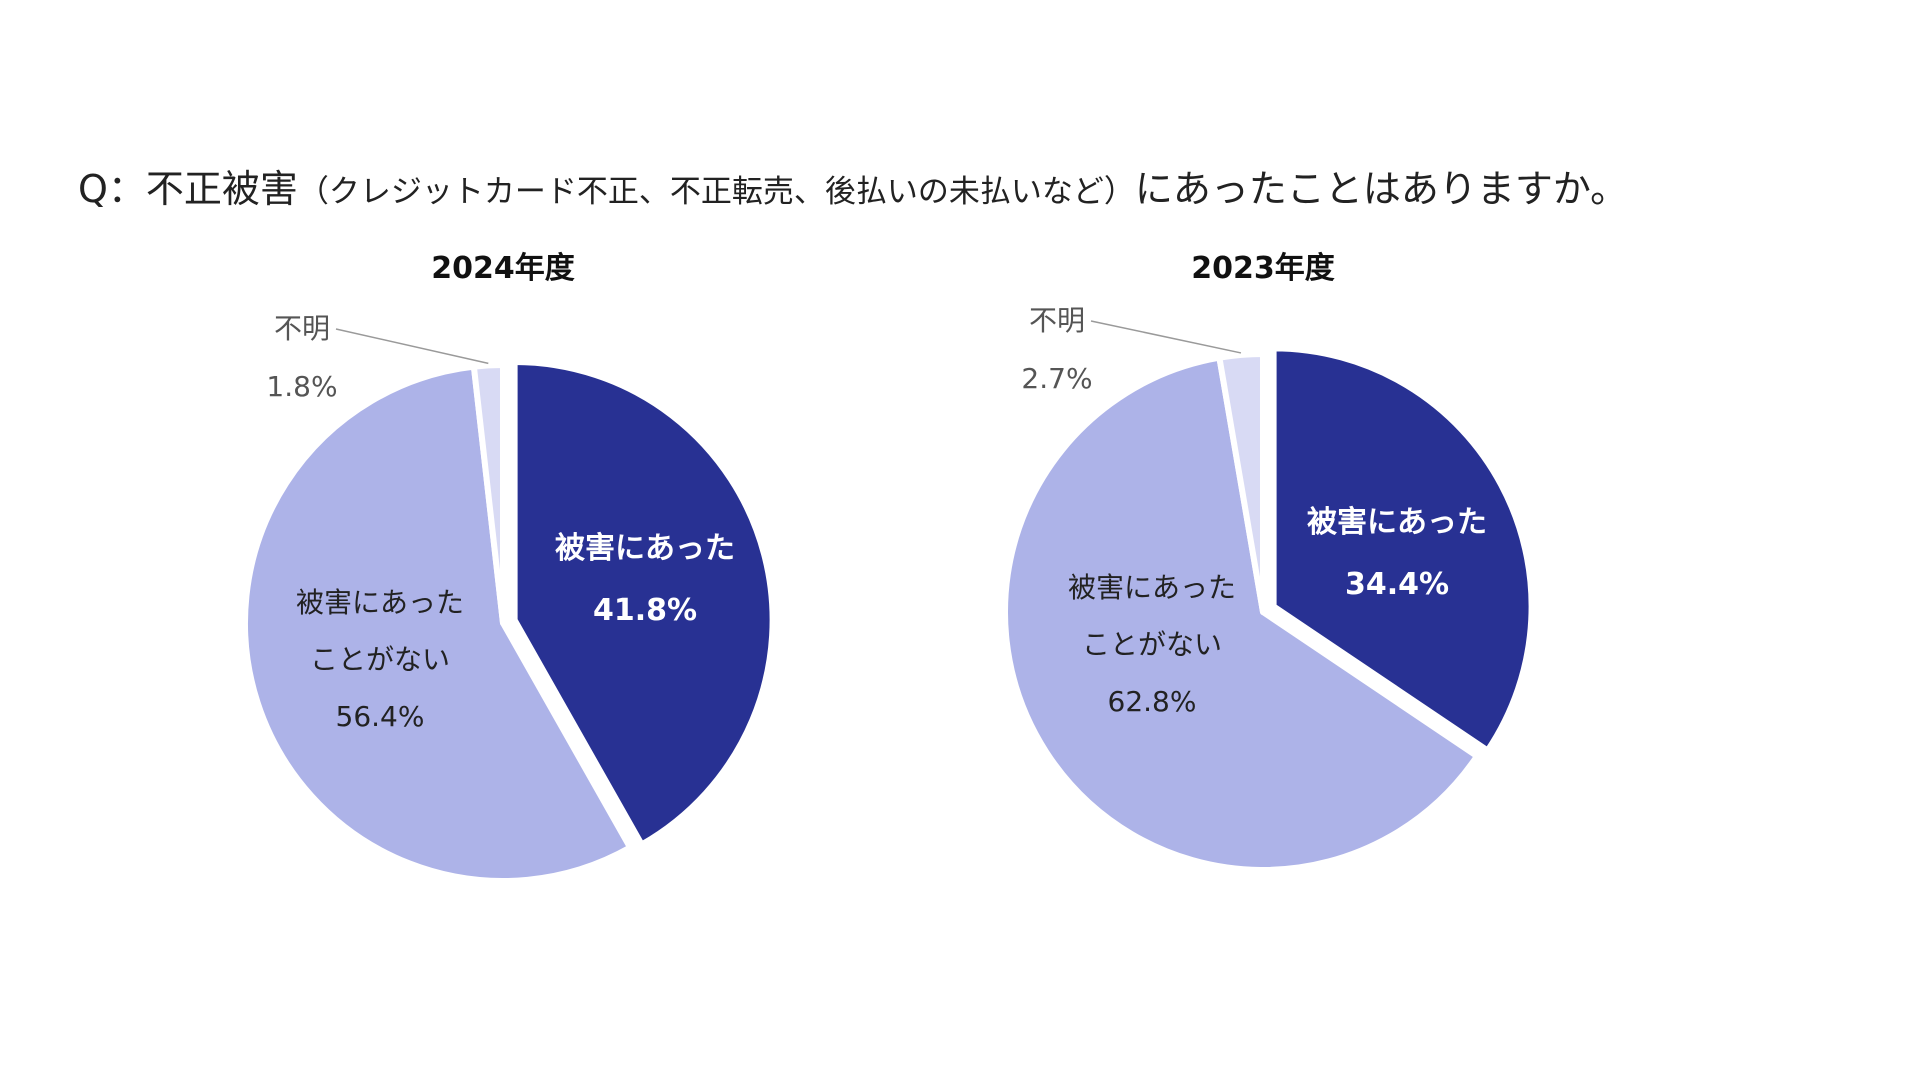 The width and height of the screenshot is (1920, 1080). Describe the element at coordinates (1397, 553) in the screenshot. I see `slice-label: 被害にあった 34.4%` at that location.